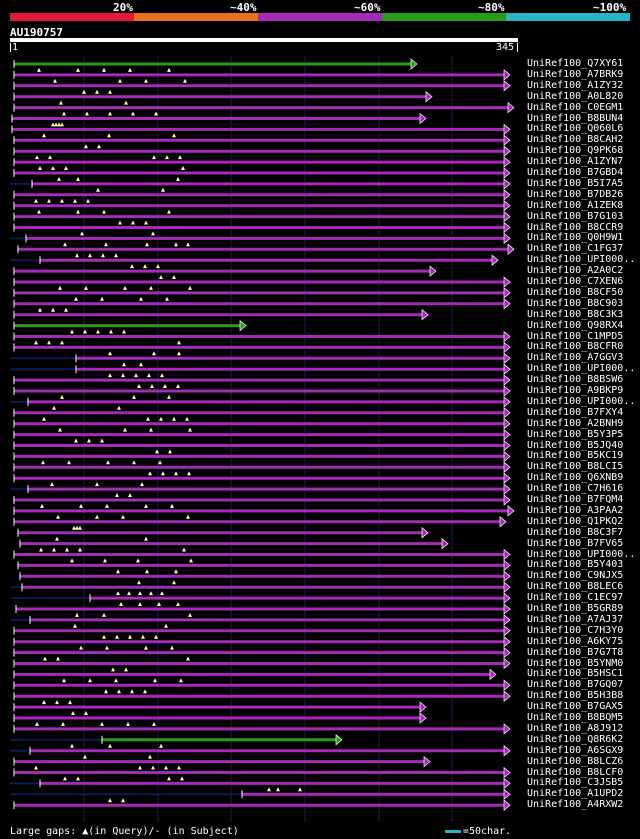 The width and height of the screenshot is (640, 839). What do you see at coordinates (575, 478) in the screenshot?
I see `hit-label: UniRef100_Q6XNB9` at bounding box center [575, 478].